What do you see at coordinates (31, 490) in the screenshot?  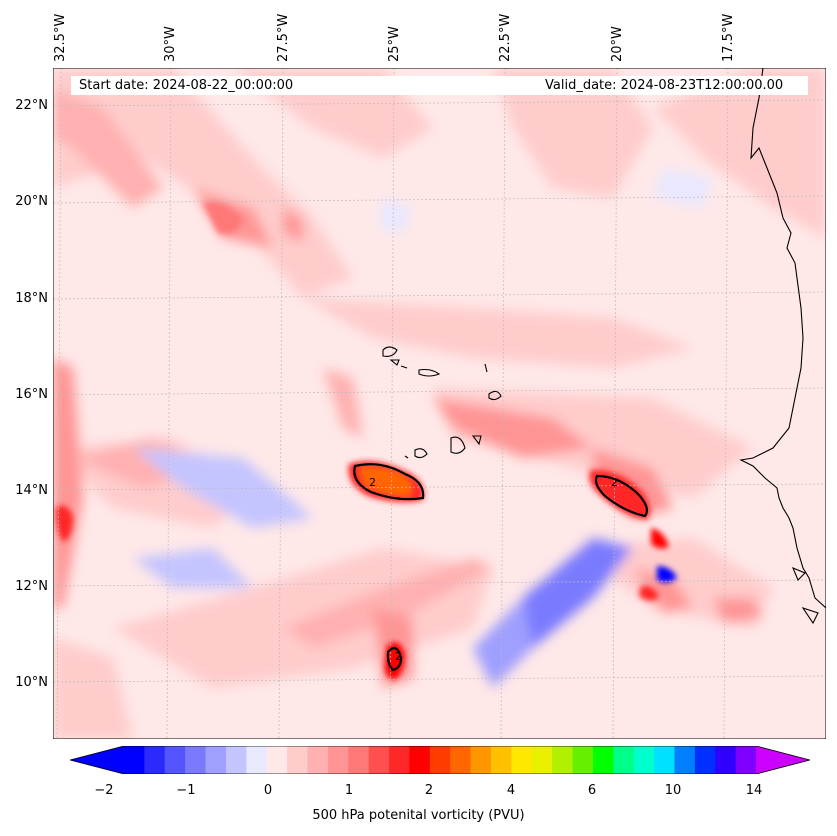 I see `lat-label-14n: 14°N` at bounding box center [31, 490].